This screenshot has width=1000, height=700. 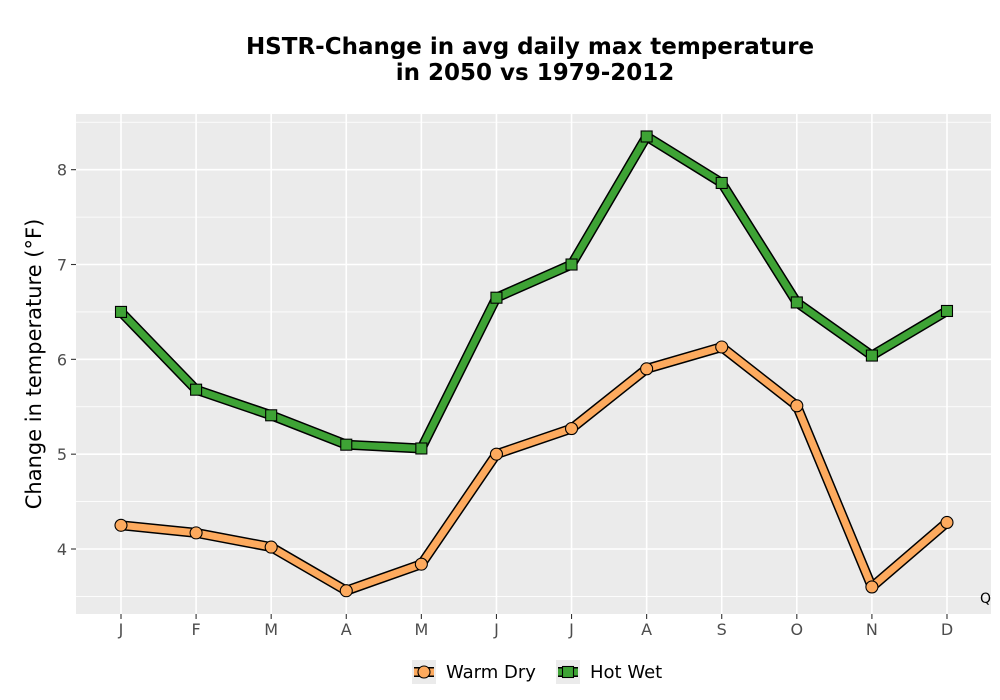 What do you see at coordinates (62, 454) in the screenshot?
I see `y-tick-label: 5` at bounding box center [62, 454].